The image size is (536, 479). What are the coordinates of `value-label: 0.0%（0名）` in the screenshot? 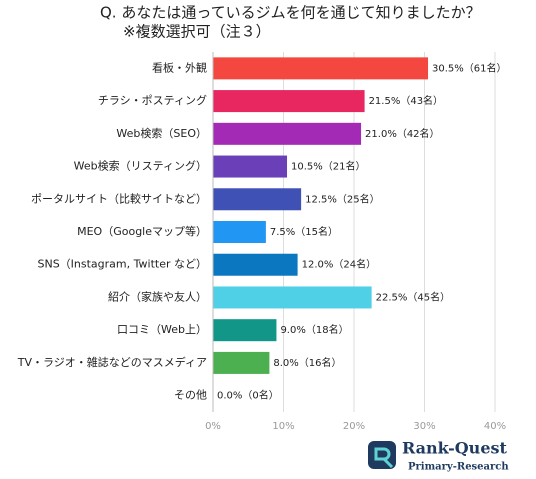 It's located at (248, 395).